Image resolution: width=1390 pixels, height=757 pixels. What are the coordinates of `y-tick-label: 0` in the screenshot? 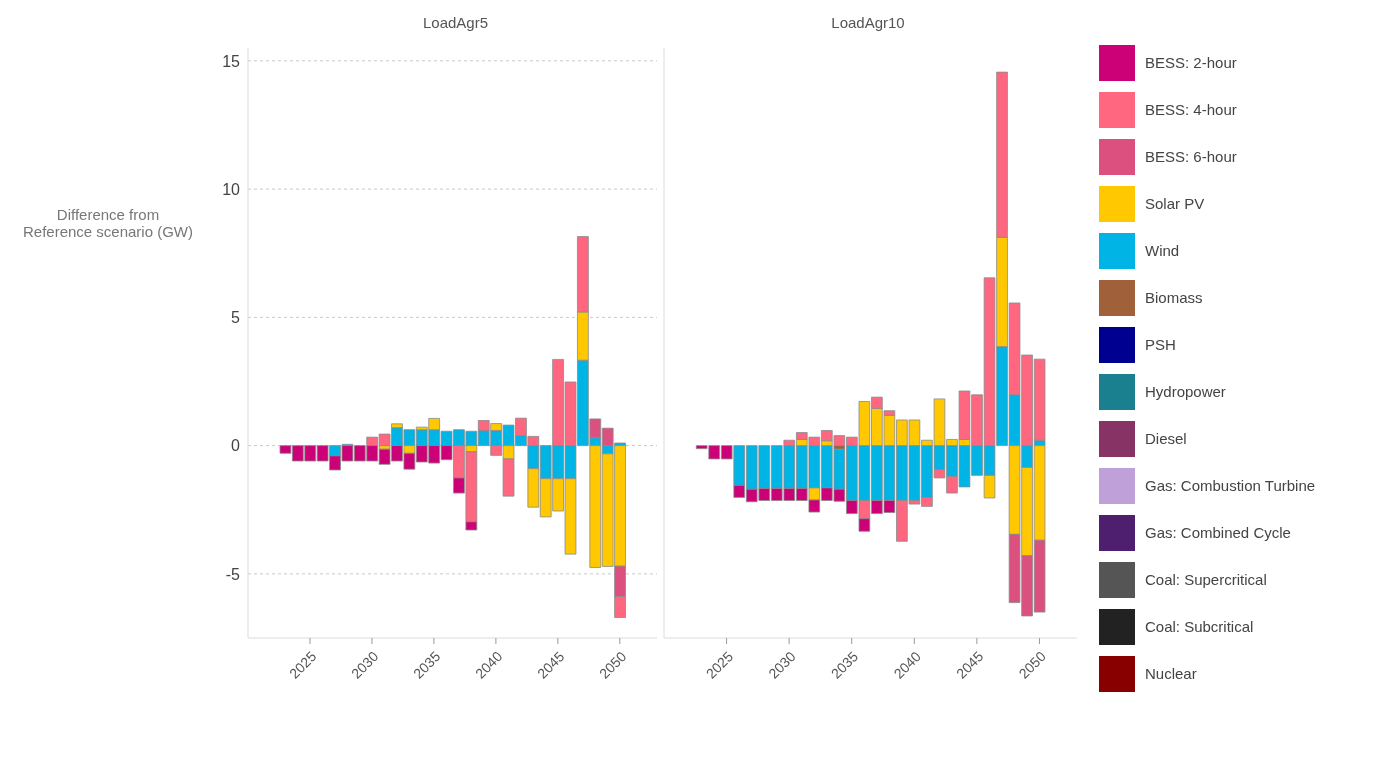 It's located at (236, 446).